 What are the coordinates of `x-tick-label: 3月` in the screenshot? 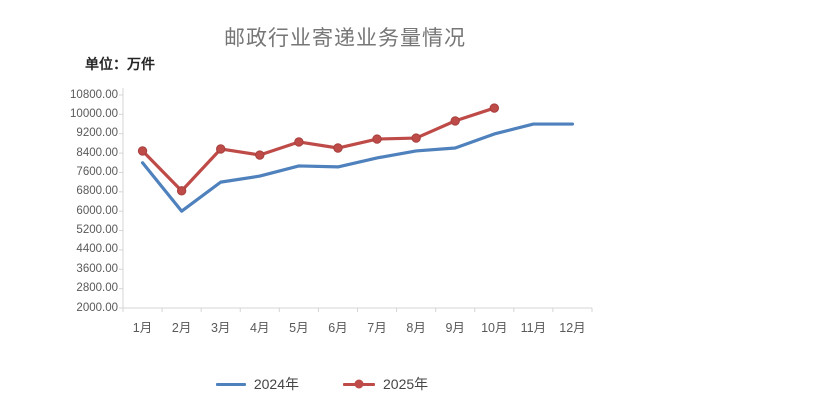 It's located at (220, 328).